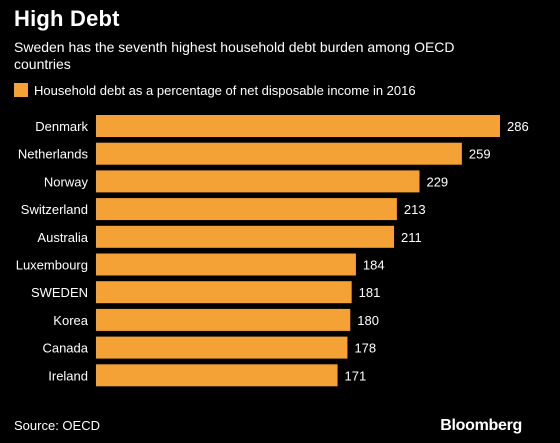 Image resolution: width=560 pixels, height=443 pixels. I want to click on category-label: Korea, so click(70, 320).